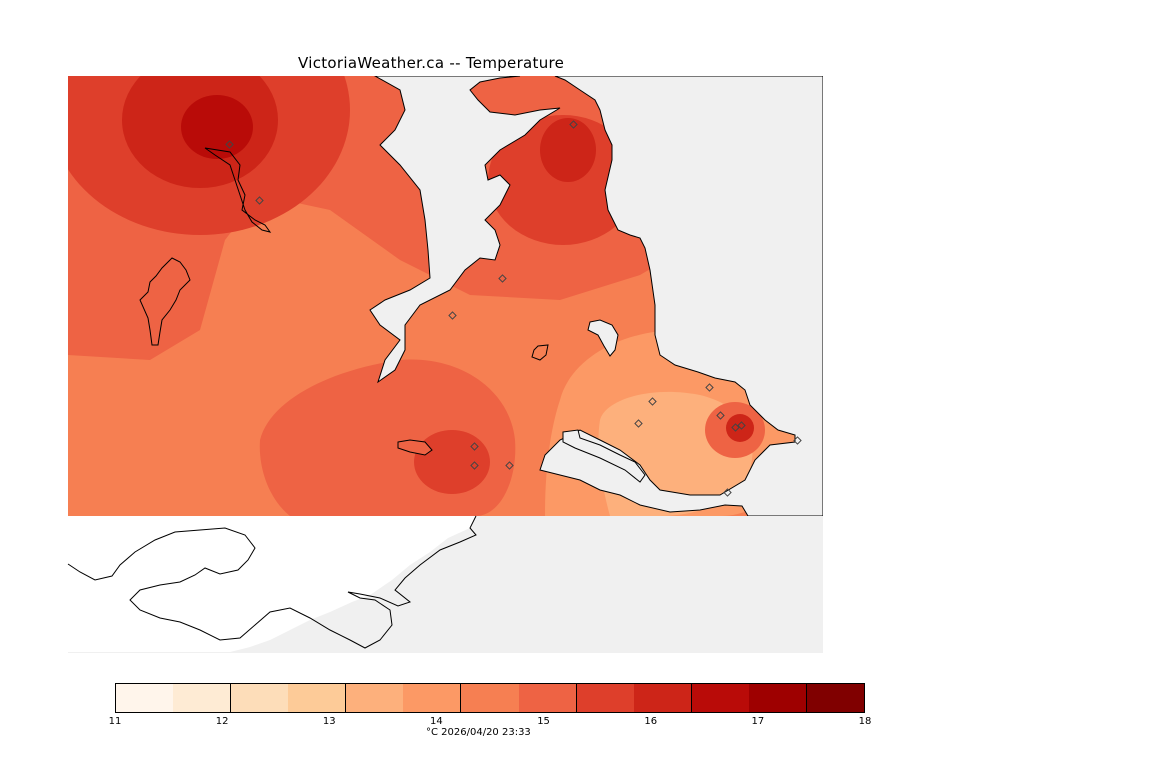 The width and height of the screenshot is (1152, 768). What do you see at coordinates (540, 352) in the screenshot?
I see `island-central` at bounding box center [540, 352].